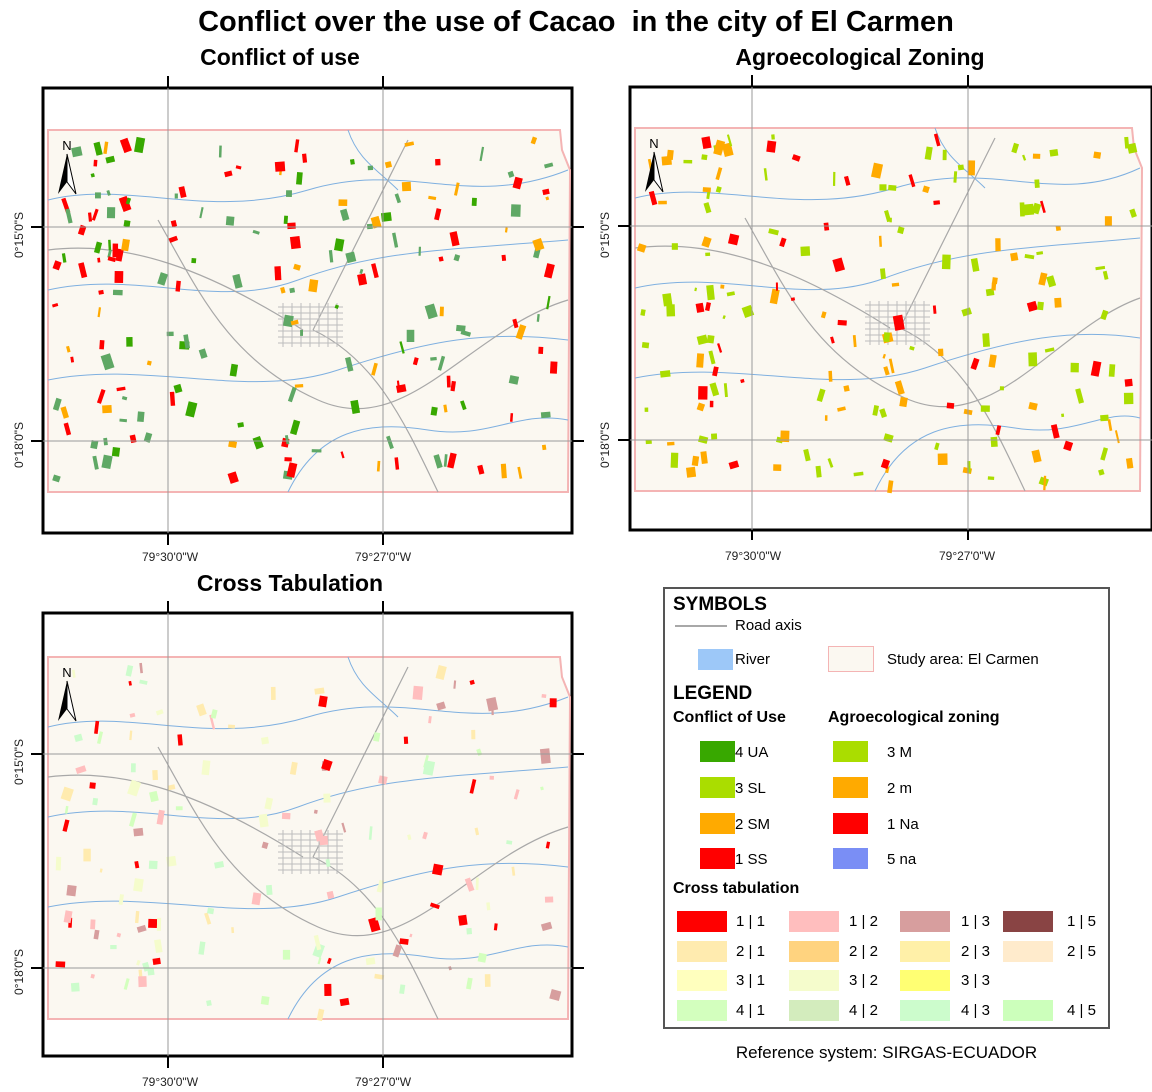 The height and width of the screenshot is (1092, 1152). Describe the element at coordinates (66, 145) in the screenshot. I see `north-label: N` at that location.